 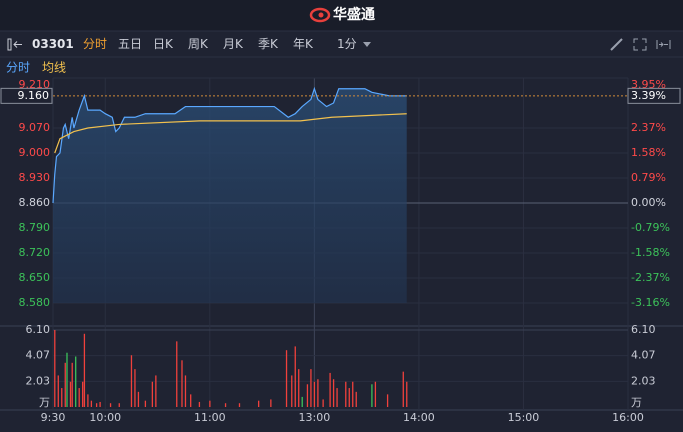 I want to click on fullscreen, so click(x=640, y=44).